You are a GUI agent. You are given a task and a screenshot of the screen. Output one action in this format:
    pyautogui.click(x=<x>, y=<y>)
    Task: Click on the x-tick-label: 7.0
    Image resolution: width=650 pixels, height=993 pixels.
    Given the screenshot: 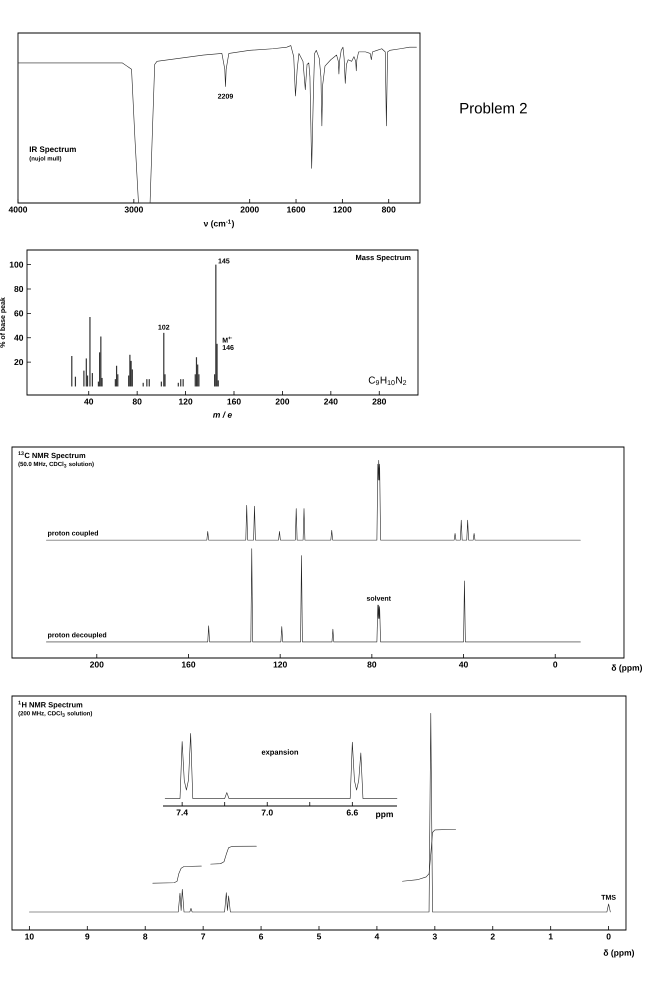 What is the action you would take?
    pyautogui.click(x=267, y=813)
    